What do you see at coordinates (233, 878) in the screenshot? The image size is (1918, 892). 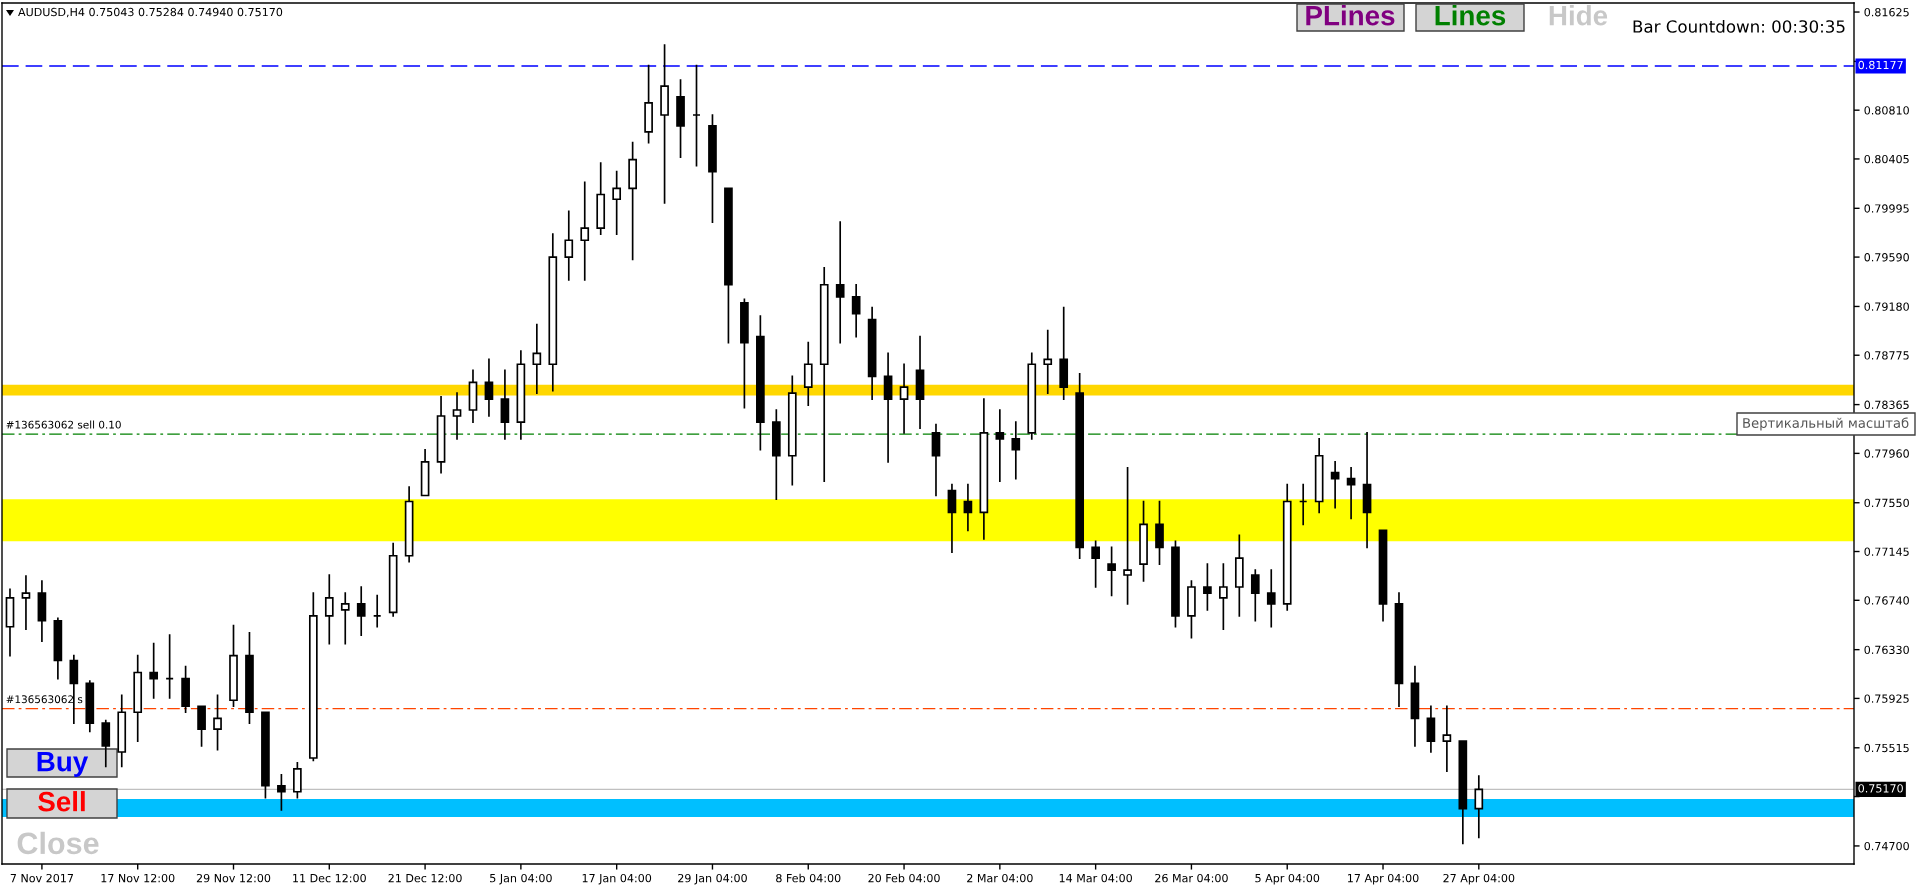 I see `x-tick-label: 29 Nov 12:00` at bounding box center [233, 878].